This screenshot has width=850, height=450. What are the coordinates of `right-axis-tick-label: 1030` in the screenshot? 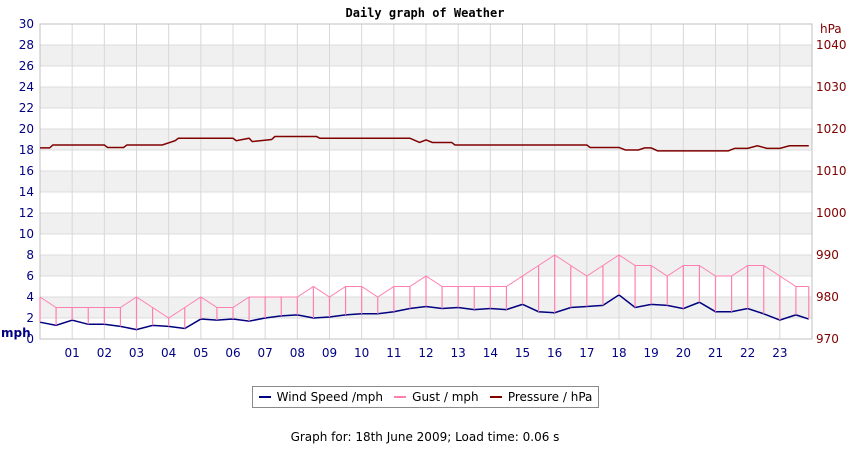 It's located at (831, 87).